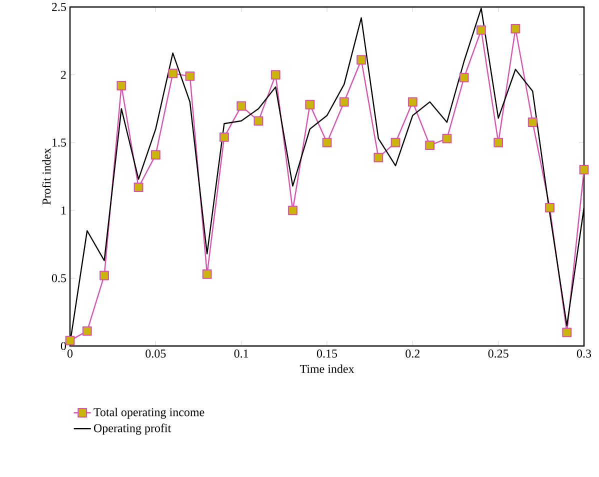  What do you see at coordinates (59, 142) in the screenshot?
I see `y-tick-label: 1.5` at bounding box center [59, 142].